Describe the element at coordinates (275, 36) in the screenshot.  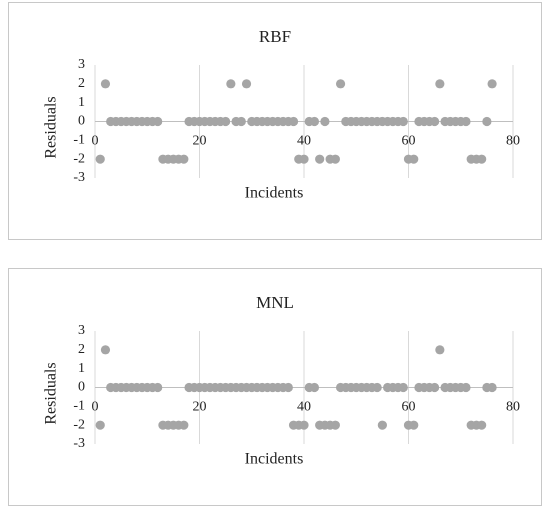
I see `chart-title: RBF` at that location.